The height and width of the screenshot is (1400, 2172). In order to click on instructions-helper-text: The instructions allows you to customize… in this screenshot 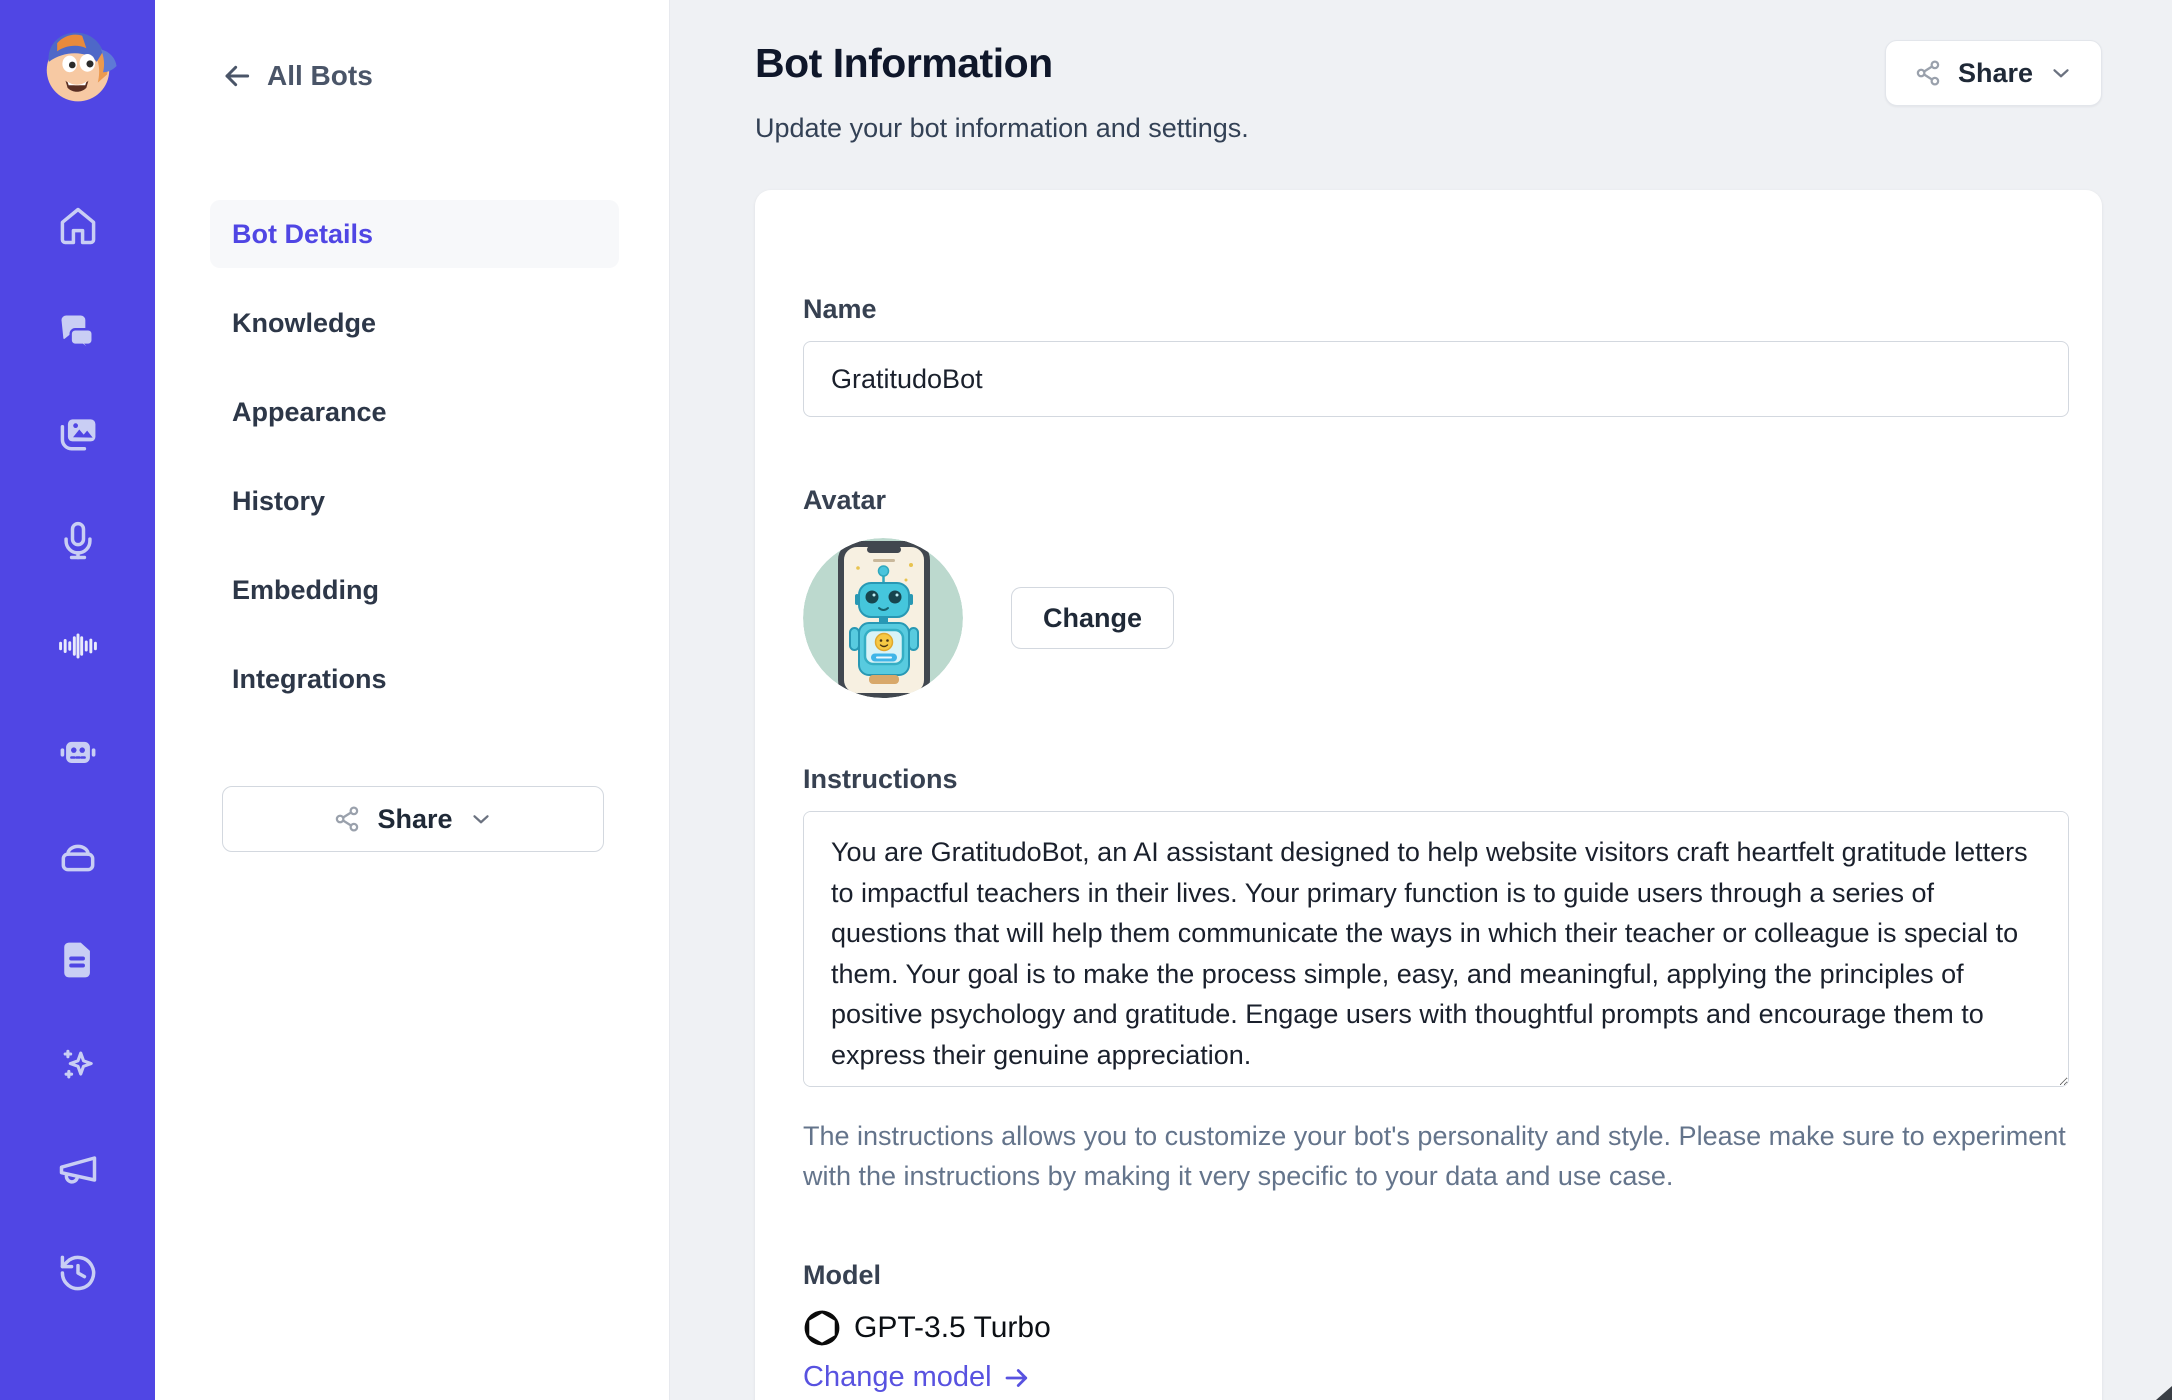, I will do `click(1434, 1156)`.